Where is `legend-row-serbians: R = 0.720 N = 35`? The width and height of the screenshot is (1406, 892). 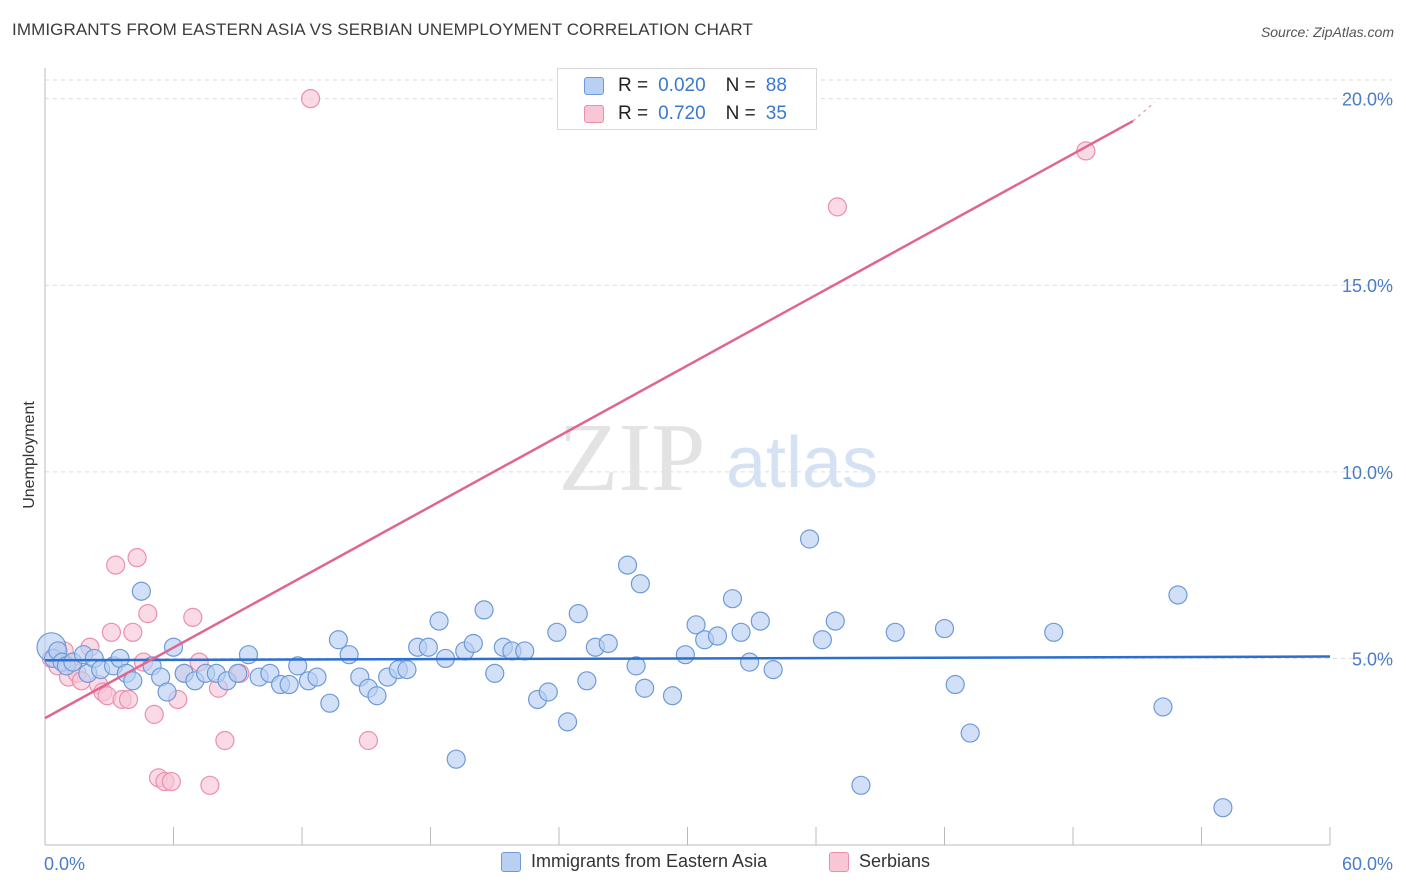 legend-row-serbians: R = 0.720 N = 35 is located at coordinates (685, 114).